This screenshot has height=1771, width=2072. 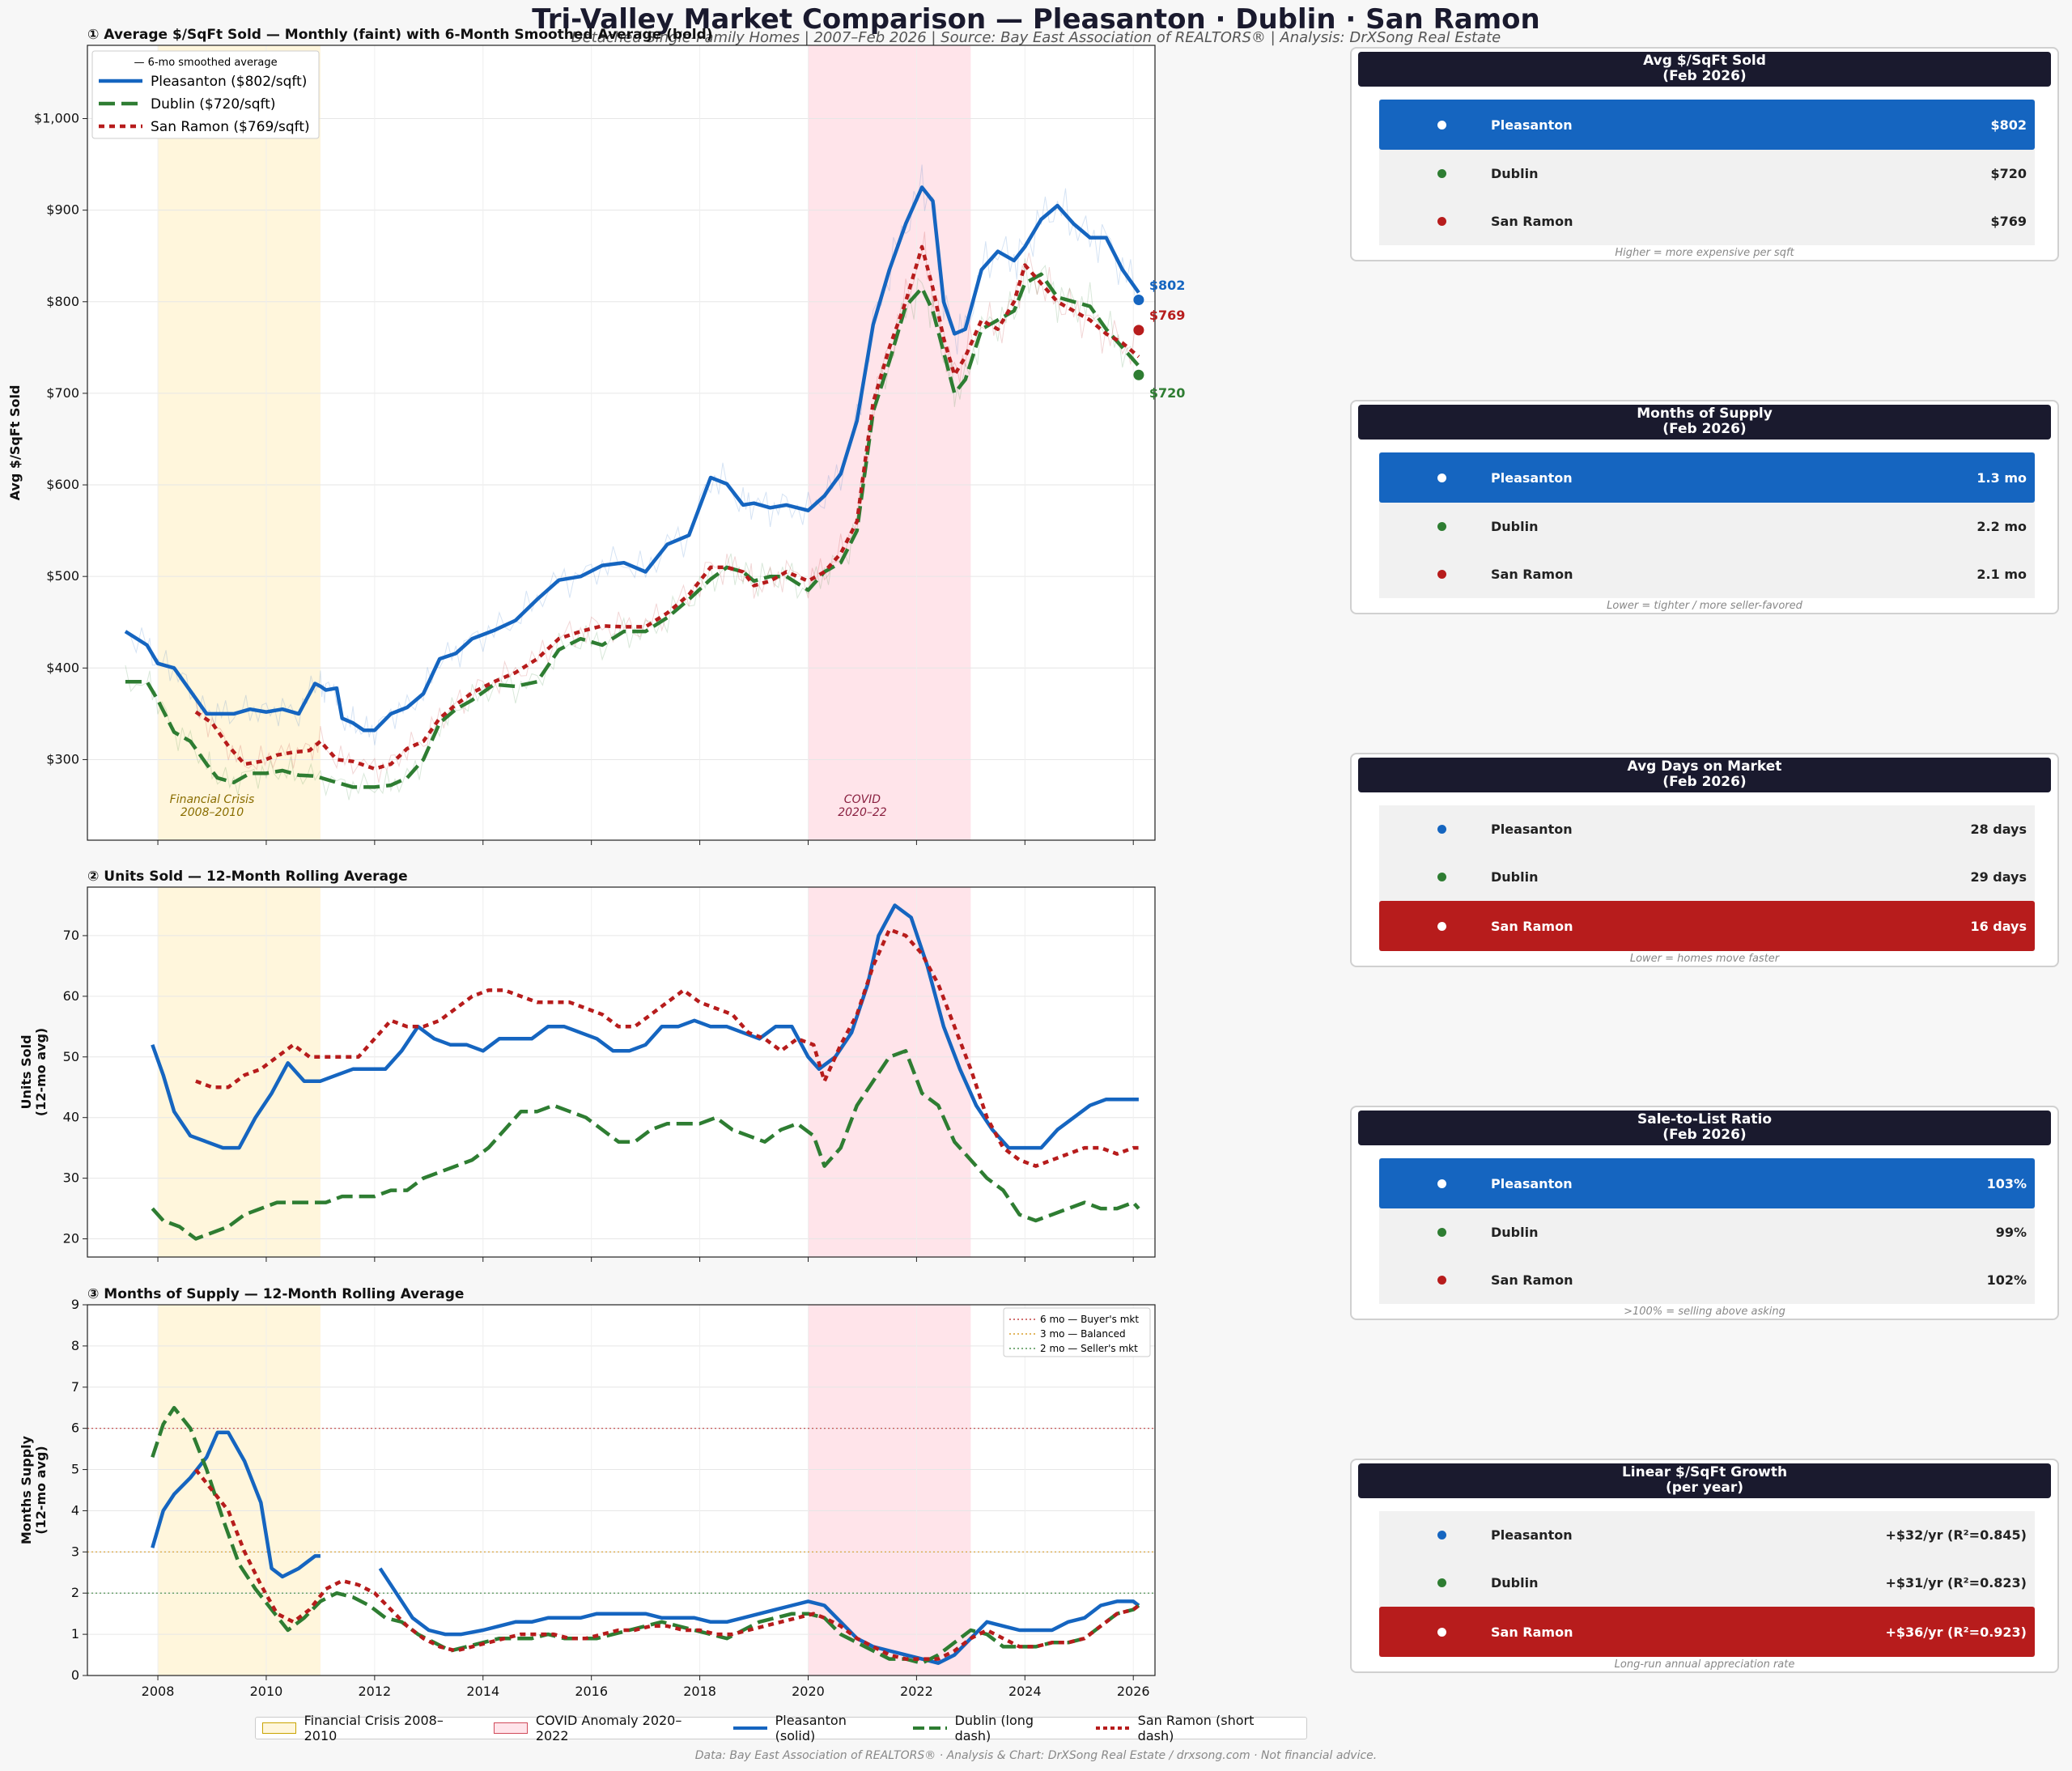 I want to click on y-axis-label: Avg $/SqFt Sold, so click(x=15, y=443).